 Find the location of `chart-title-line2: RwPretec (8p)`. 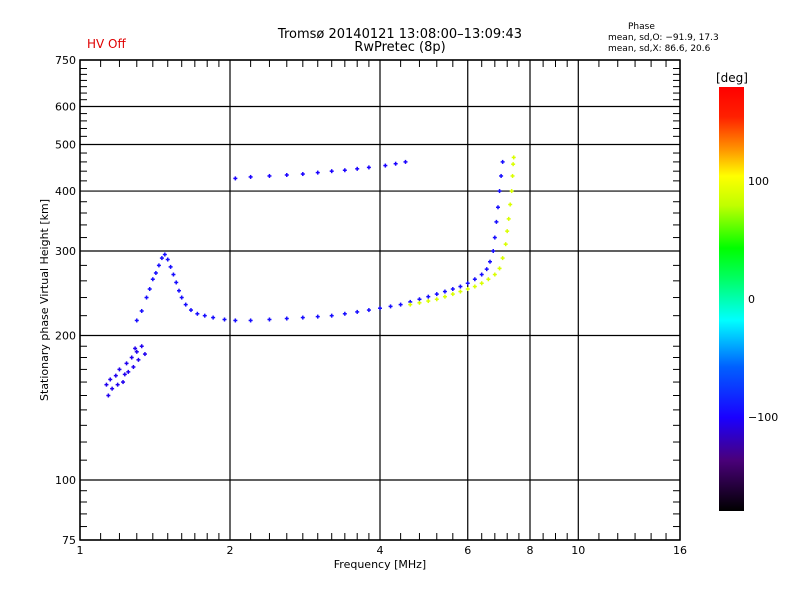

chart-title-line2: RwPretec (8p) is located at coordinates (400, 47).